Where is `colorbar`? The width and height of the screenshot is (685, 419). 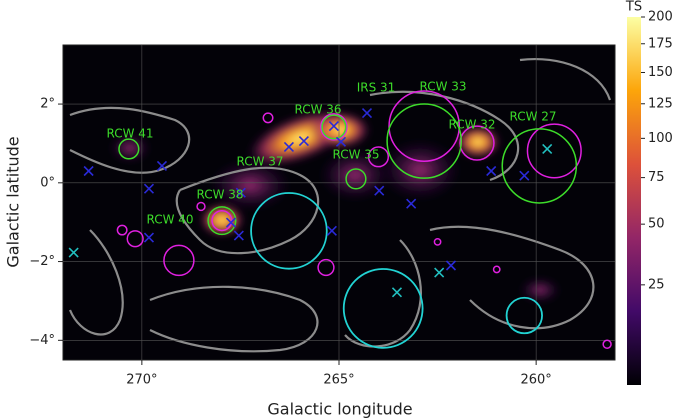 colorbar is located at coordinates (634, 201).